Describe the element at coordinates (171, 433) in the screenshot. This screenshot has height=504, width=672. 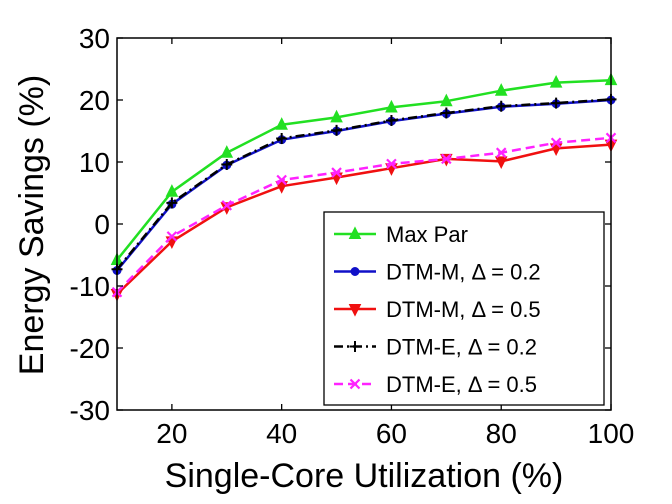
I see `x-tick-label: 20` at that location.